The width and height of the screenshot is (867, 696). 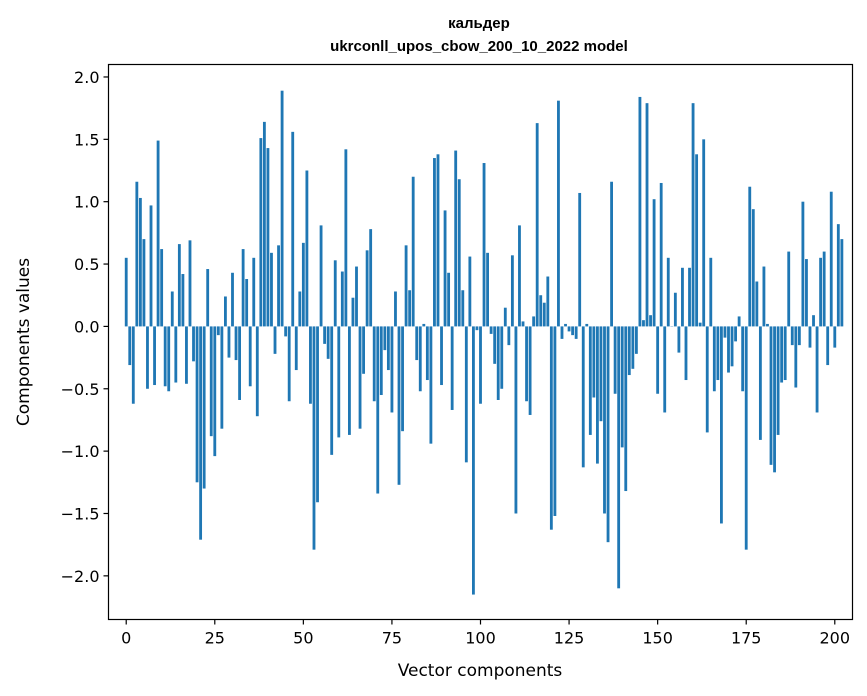 I want to click on chart-subtitle: ukrconll_upos_cbow_200_10_2022 model, so click(x=479, y=46).